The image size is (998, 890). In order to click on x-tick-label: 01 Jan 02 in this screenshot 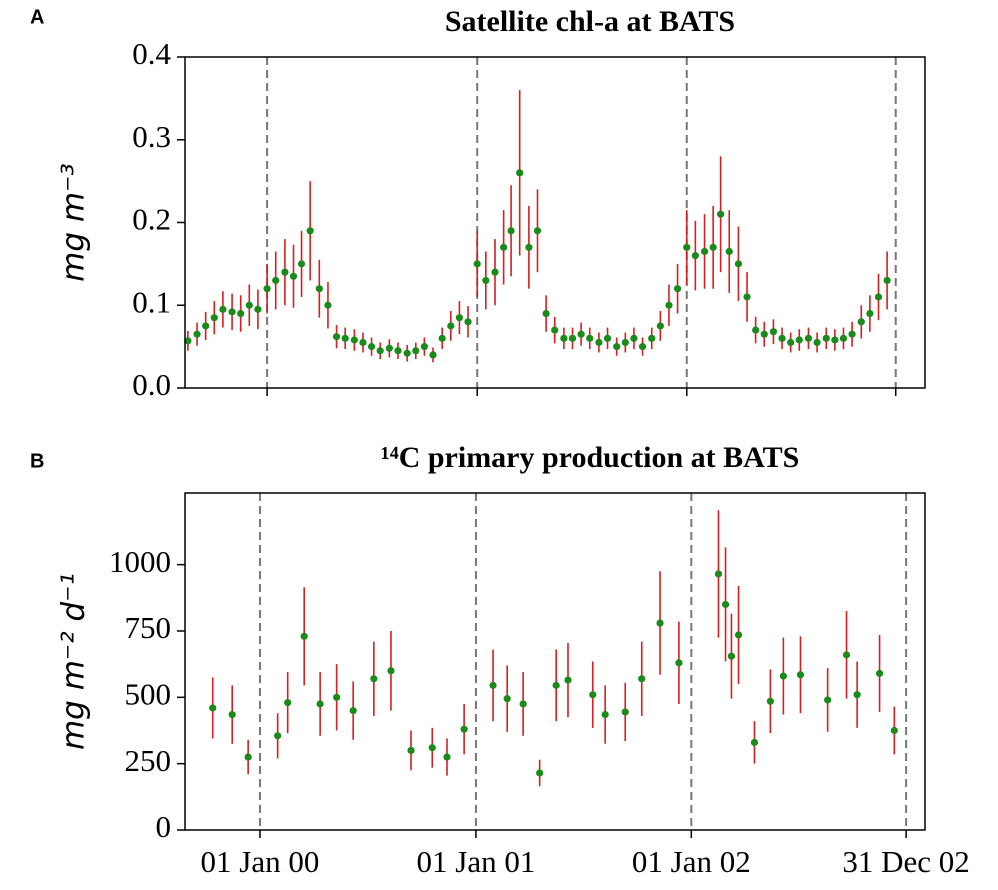, I will do `click(691, 861)`.